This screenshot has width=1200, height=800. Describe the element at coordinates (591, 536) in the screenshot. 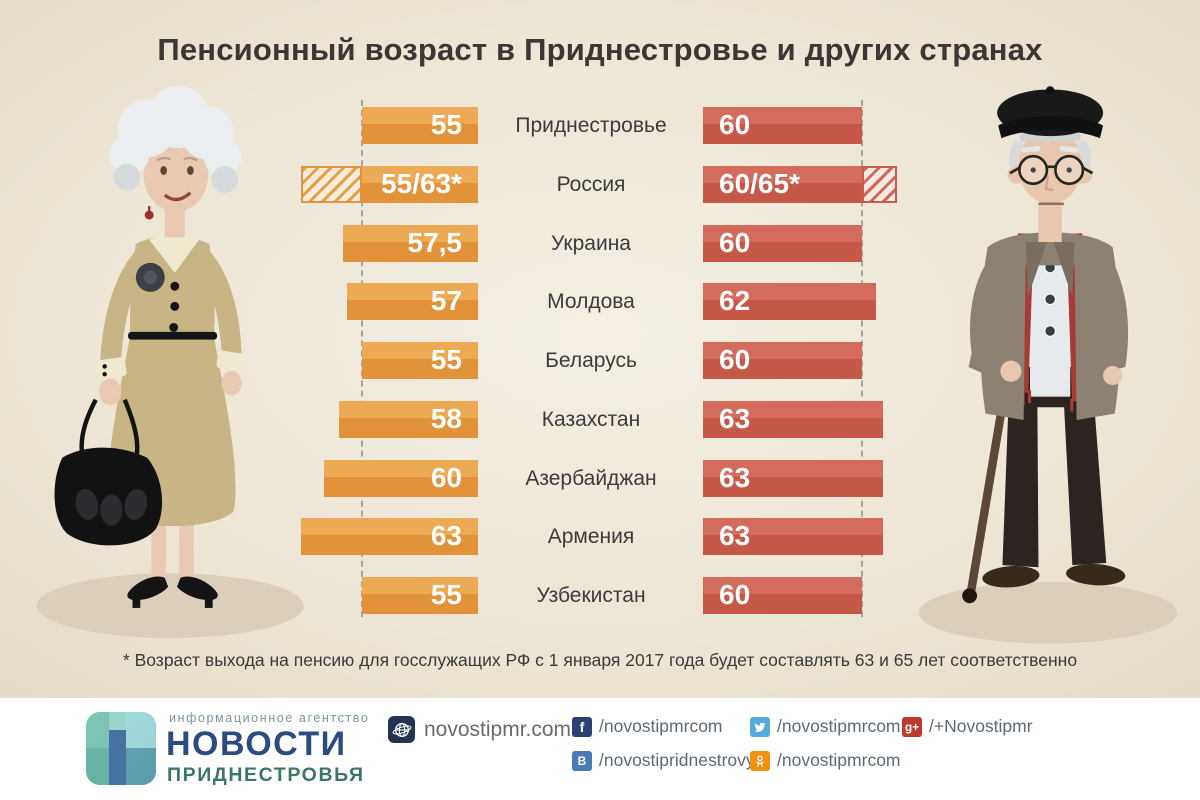

I see `country-label: Армения` at that location.